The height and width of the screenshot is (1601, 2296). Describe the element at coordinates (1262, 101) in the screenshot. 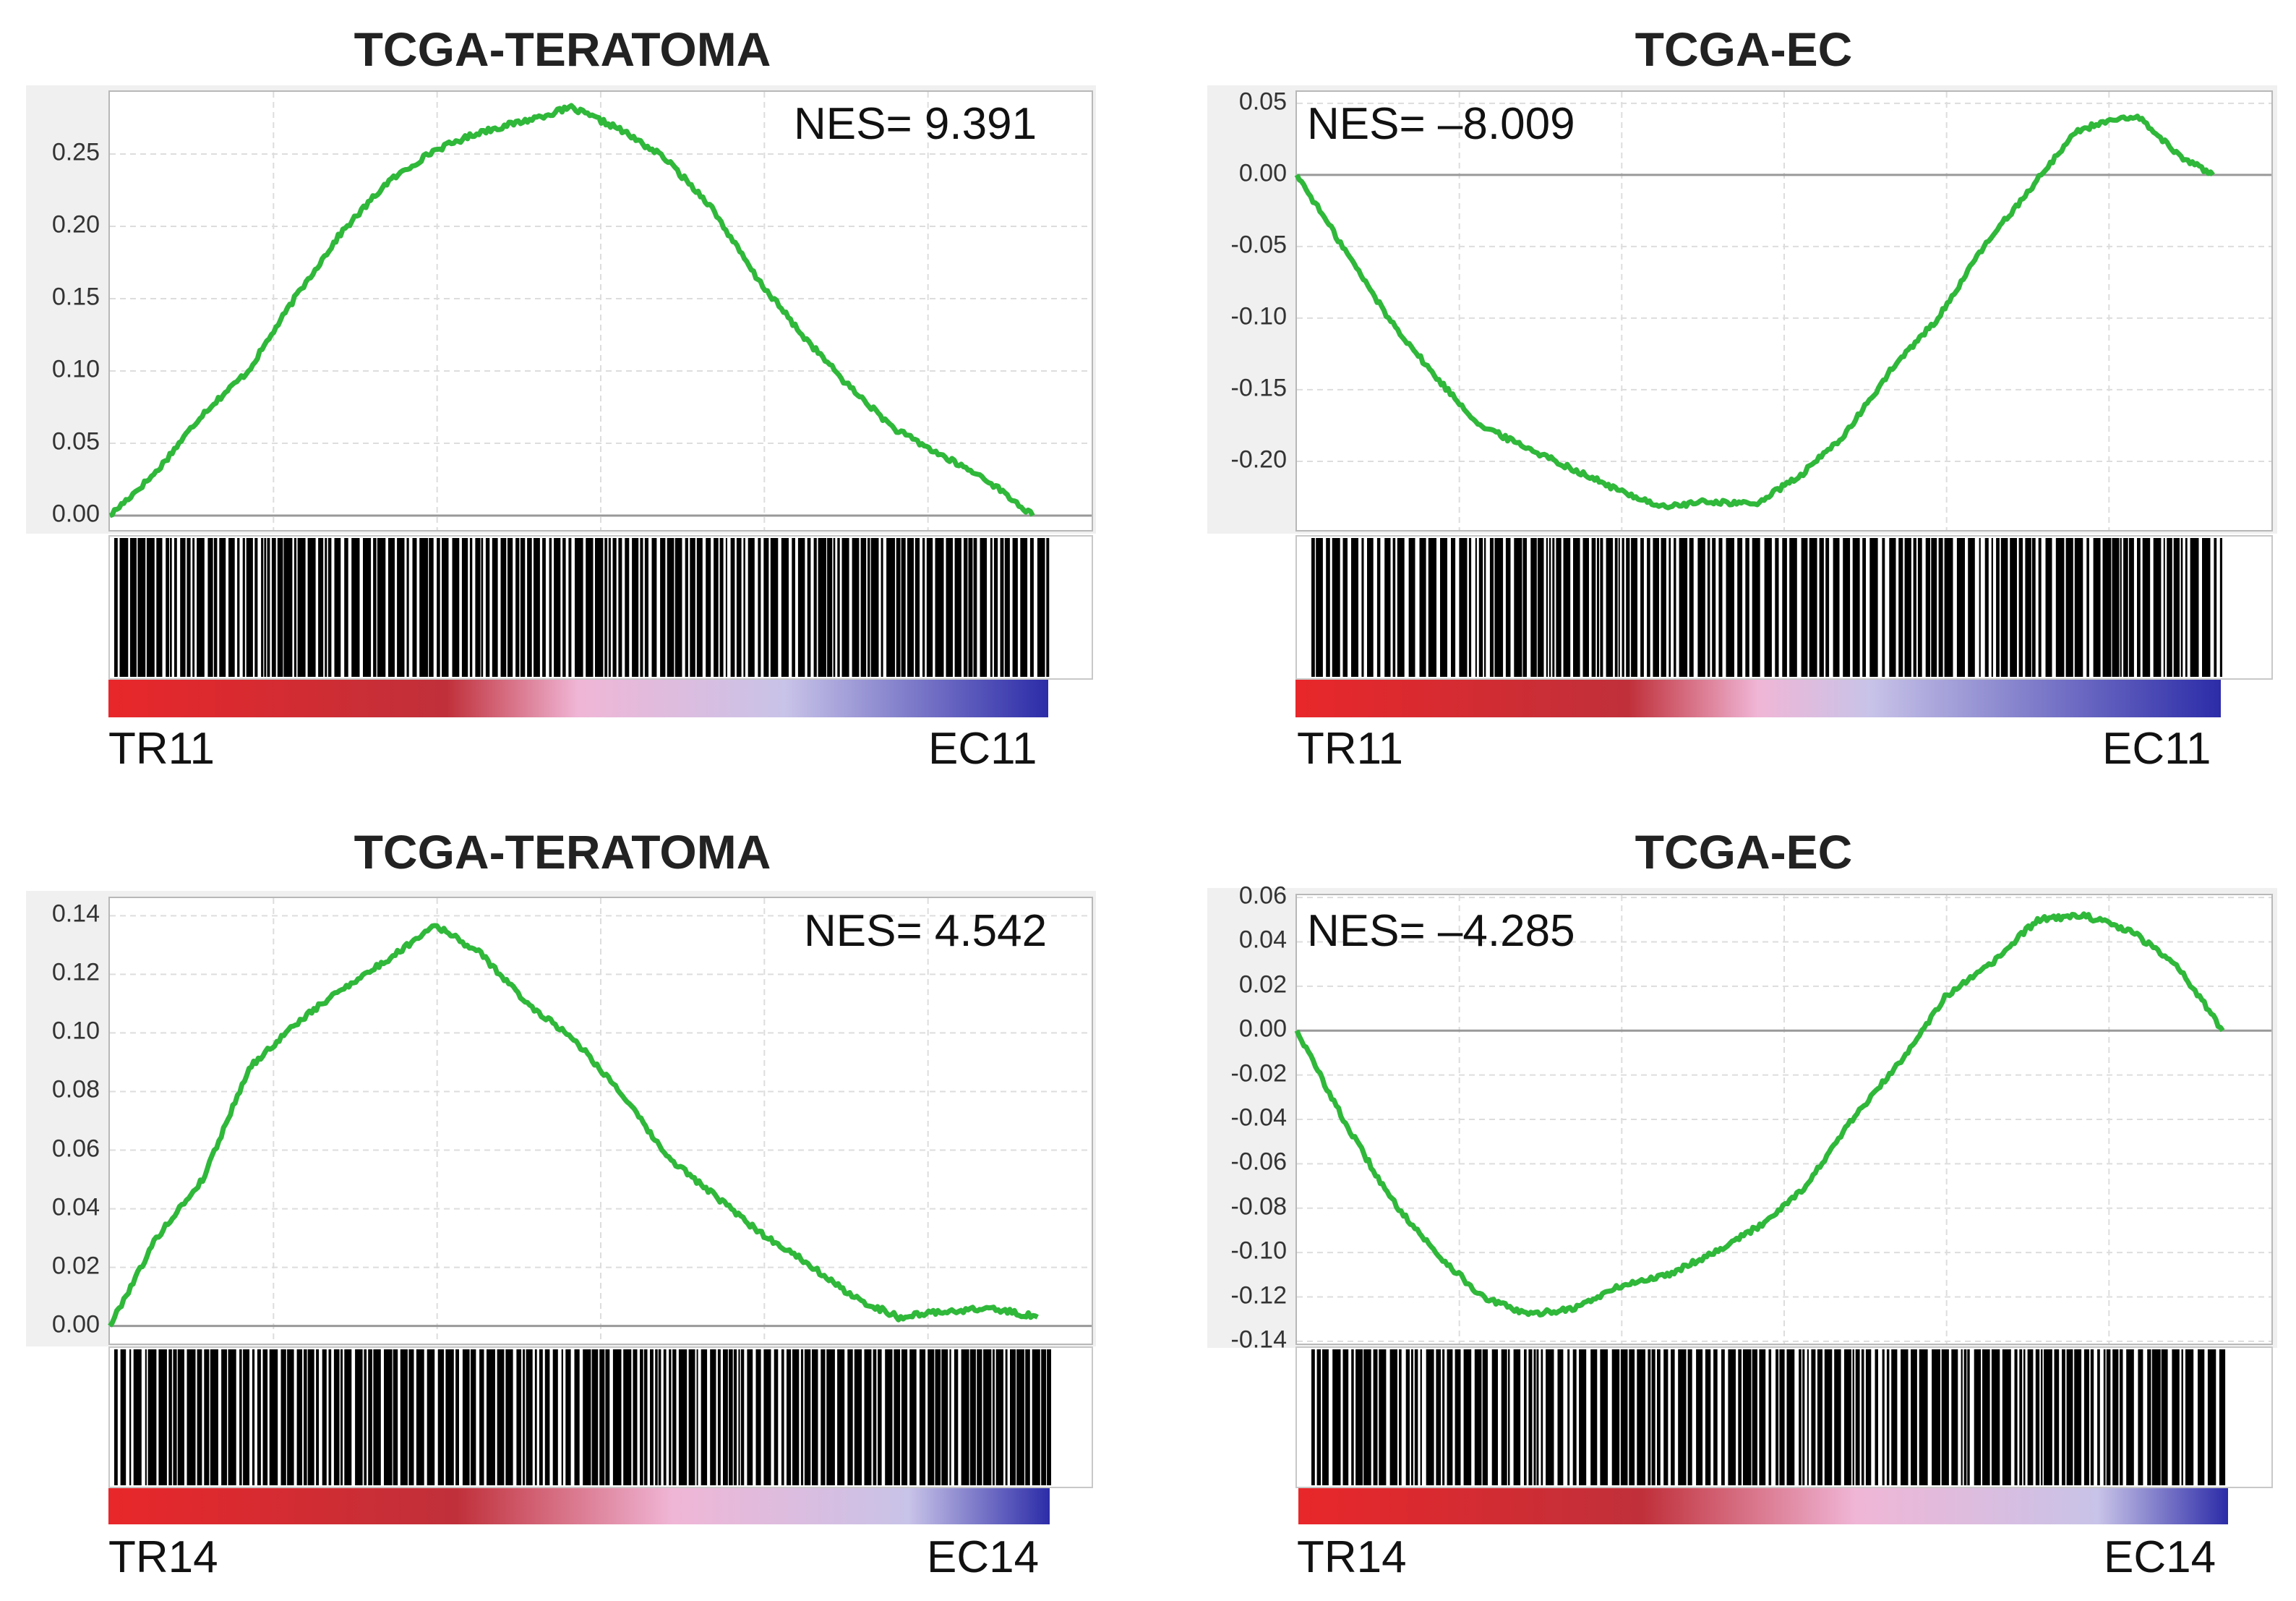

I see `y-tick-label: 0.05` at that location.